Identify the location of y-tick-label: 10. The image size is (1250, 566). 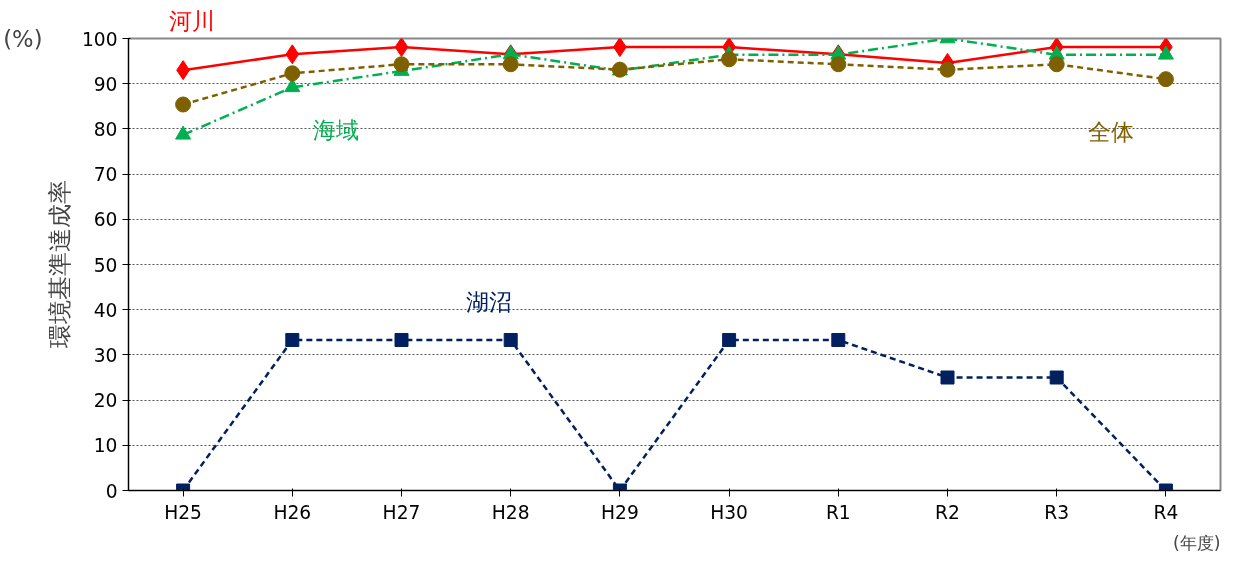
(105, 446).